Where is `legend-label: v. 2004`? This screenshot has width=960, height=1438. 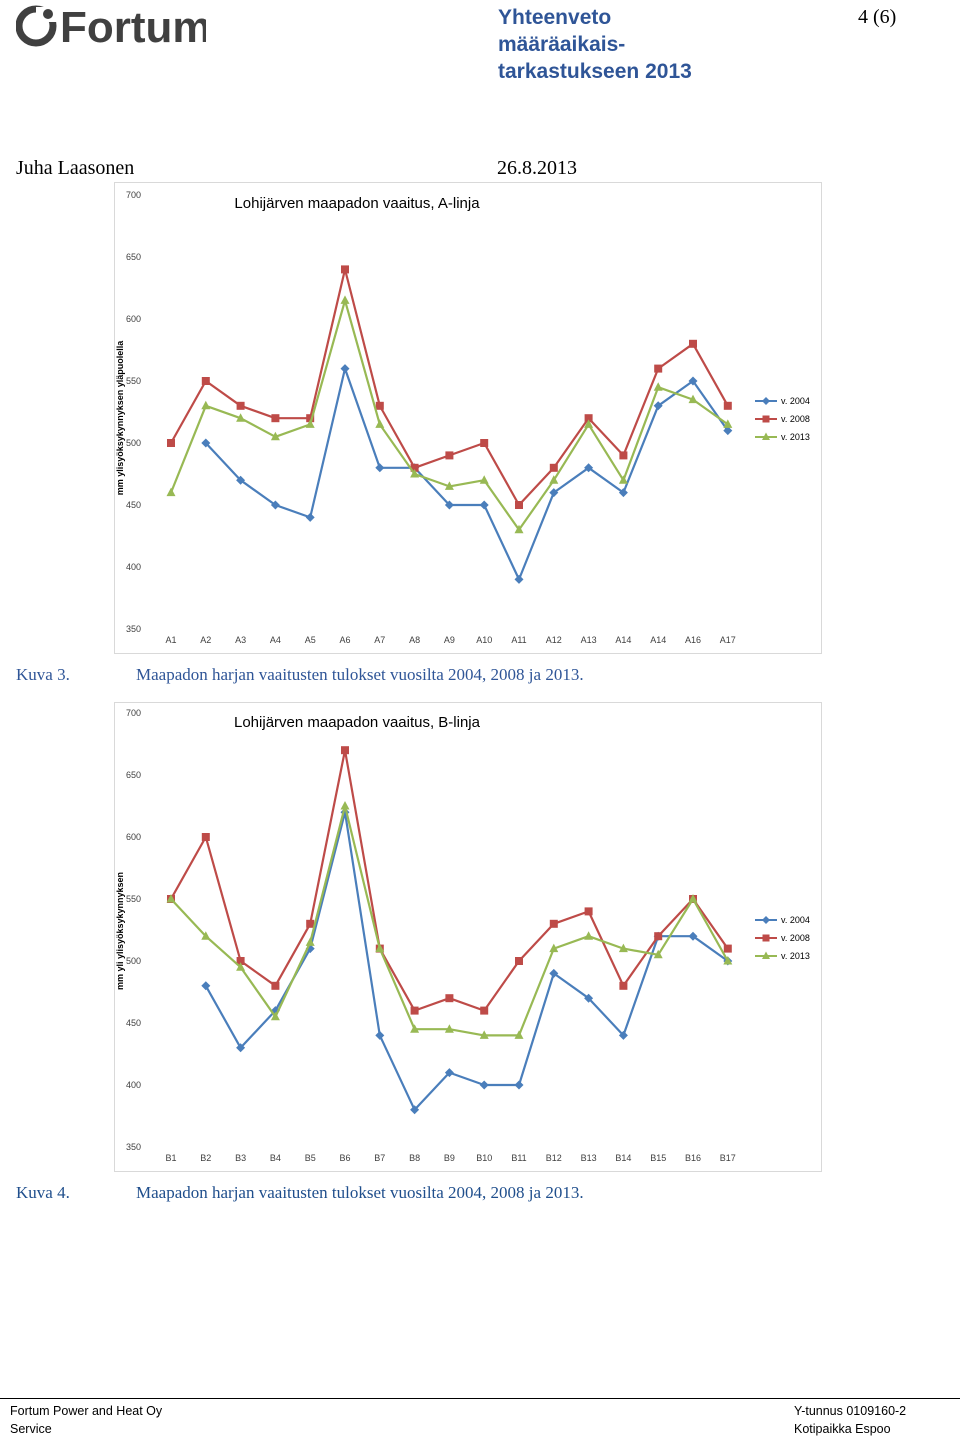
legend-label: v. 2004 is located at coordinates (795, 920).